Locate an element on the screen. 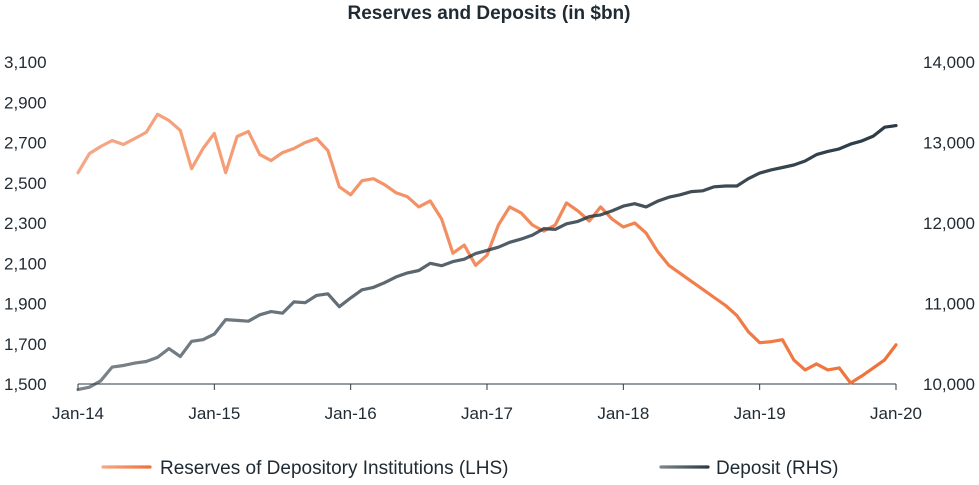  left-tick-label: 2,100 is located at coordinates (25, 263).